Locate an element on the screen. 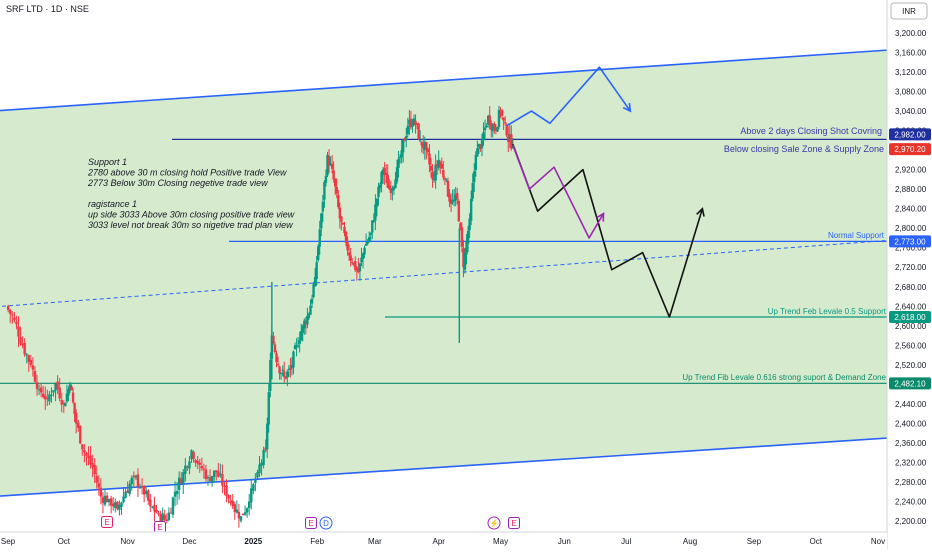 The image size is (932, 555). currency-button-frame is located at coordinates (909, 11).